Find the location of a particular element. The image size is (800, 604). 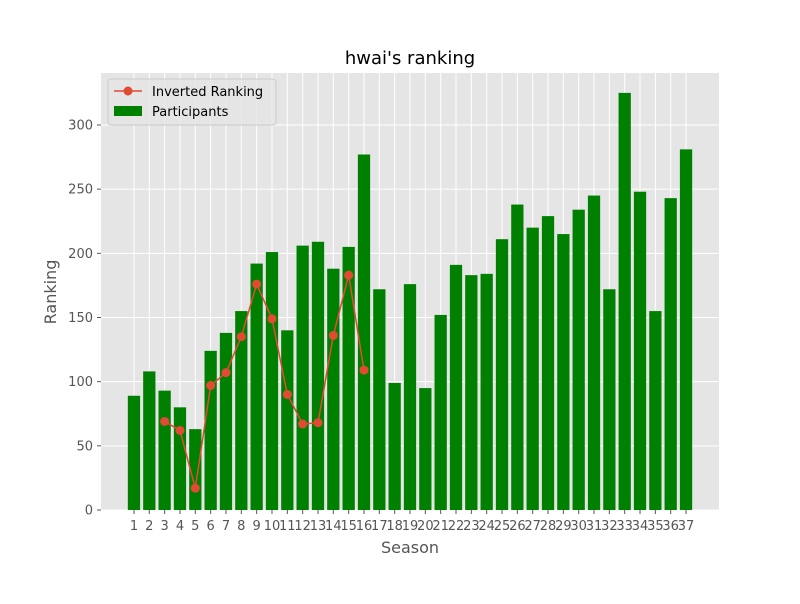

legend: Inverted Ranking Participants is located at coordinates (192, 102).